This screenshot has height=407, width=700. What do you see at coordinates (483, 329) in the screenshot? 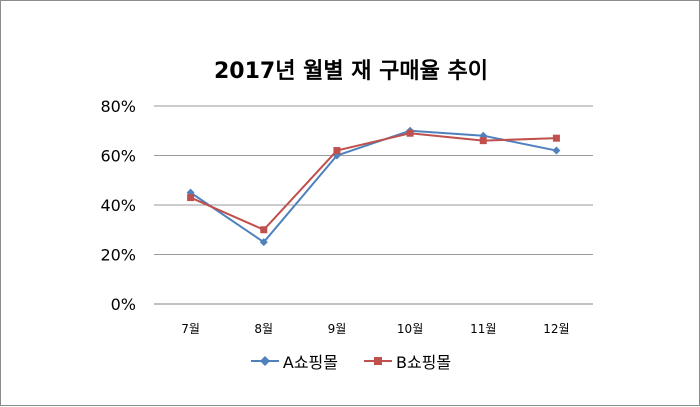
I see `x-tick-label: 11월` at bounding box center [483, 329].